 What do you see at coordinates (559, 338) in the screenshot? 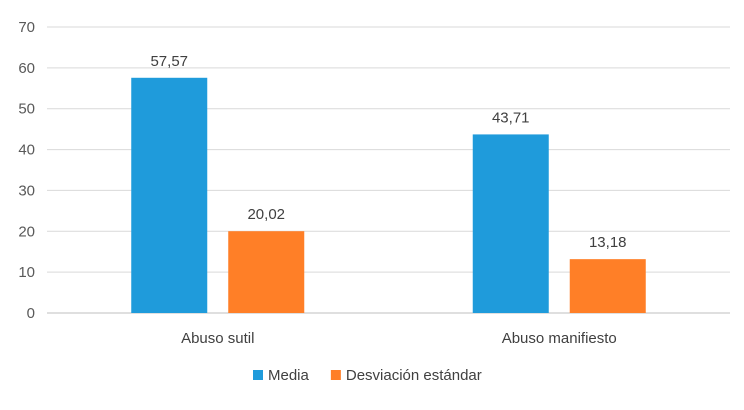
I see `category-label: Abuso manifiesto` at bounding box center [559, 338].